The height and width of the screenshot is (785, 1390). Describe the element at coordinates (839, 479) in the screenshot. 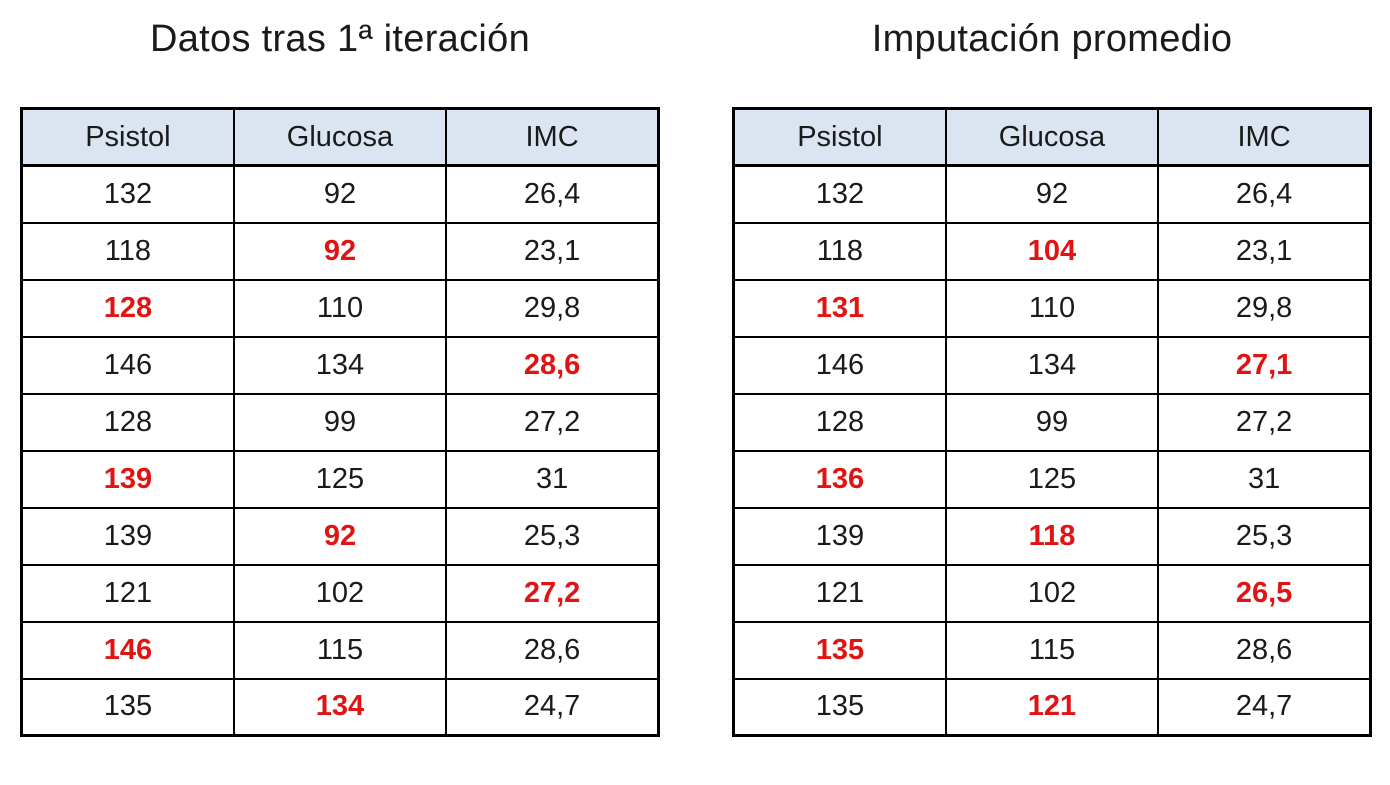

I see `imputed-value-cell: 136` at that location.